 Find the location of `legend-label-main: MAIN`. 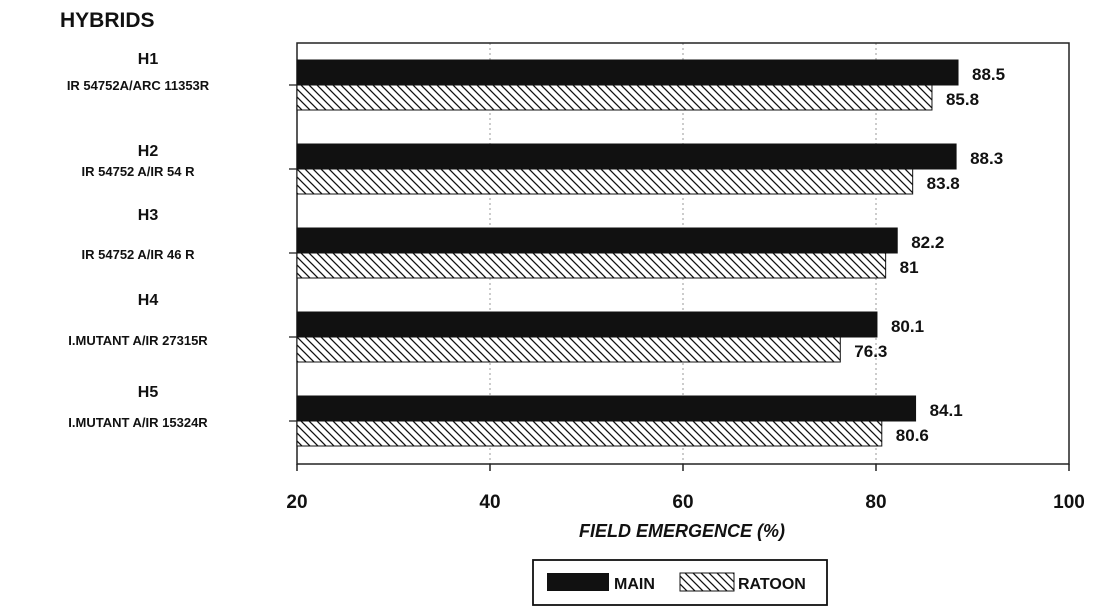

legend-label-main: MAIN is located at coordinates (634, 584).